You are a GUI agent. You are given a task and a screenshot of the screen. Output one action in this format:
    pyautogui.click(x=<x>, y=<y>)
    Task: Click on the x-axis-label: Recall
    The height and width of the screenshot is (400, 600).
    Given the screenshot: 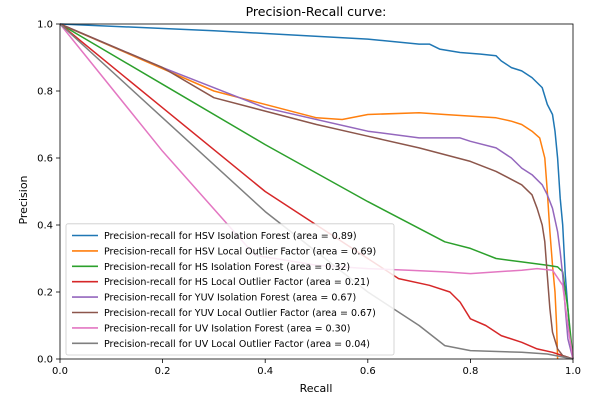 What is the action you would take?
    pyautogui.click(x=316, y=388)
    